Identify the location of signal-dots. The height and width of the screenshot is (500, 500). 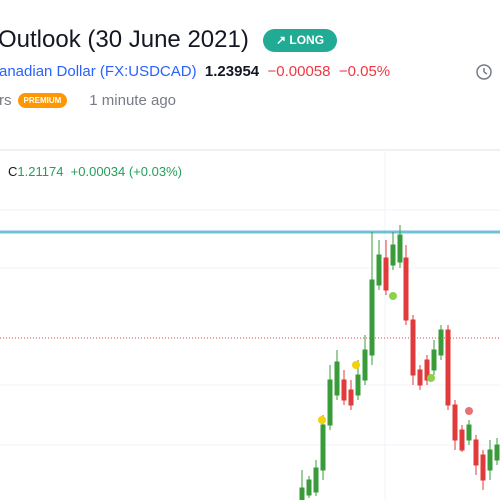
(395, 358).